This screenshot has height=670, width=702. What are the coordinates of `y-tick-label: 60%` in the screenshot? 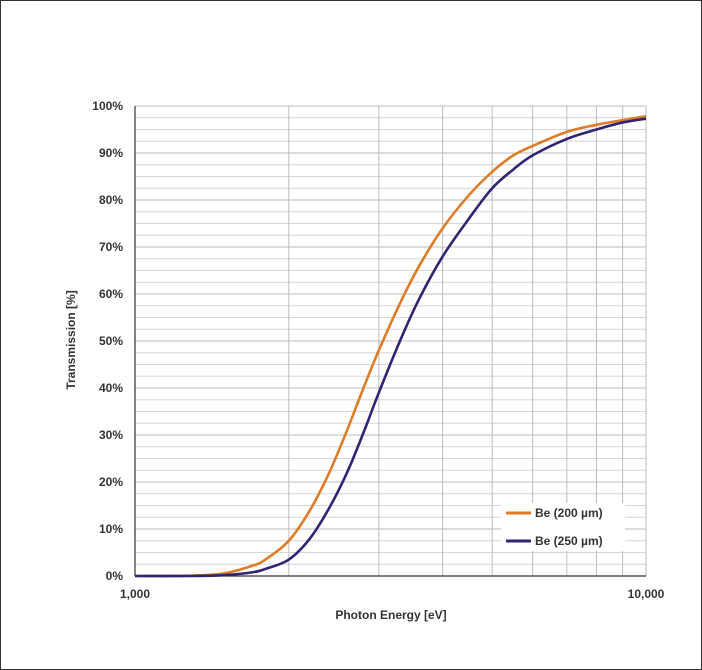 It's located at (111, 294).